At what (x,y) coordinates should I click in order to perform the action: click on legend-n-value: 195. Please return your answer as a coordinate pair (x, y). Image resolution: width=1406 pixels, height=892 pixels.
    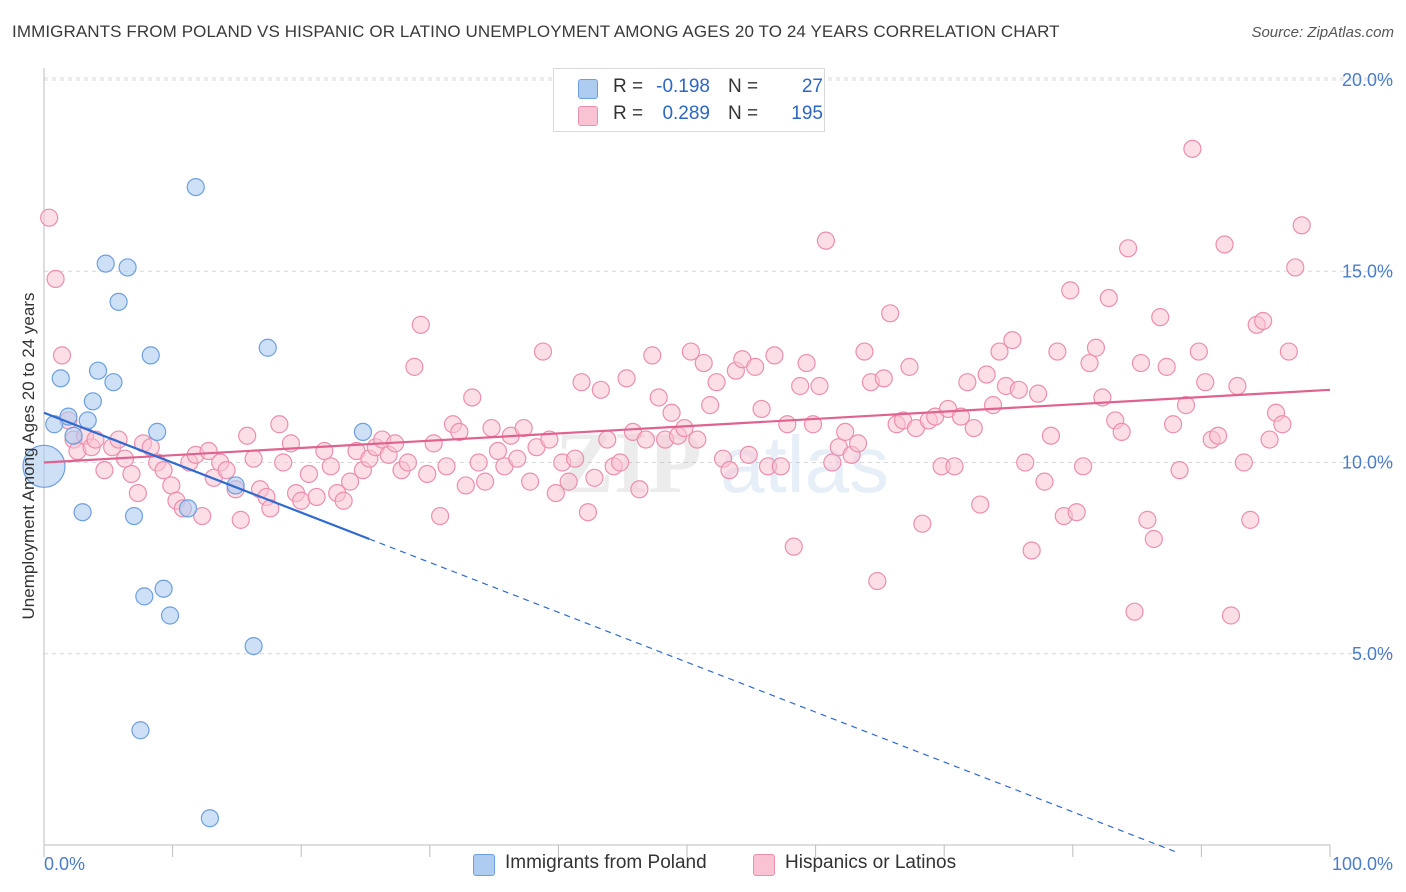
    Looking at the image, I should click on (807, 113).